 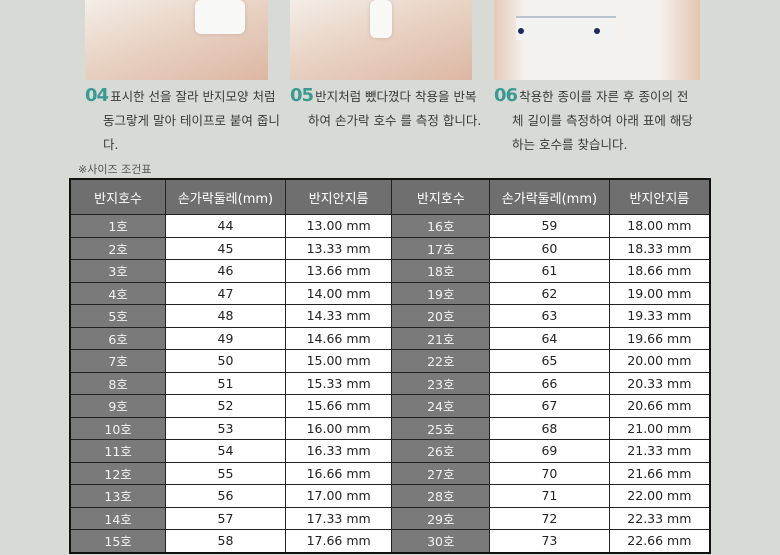 What do you see at coordinates (225, 541) in the screenshot?
I see `finger-circumference-cell: 58` at bounding box center [225, 541].